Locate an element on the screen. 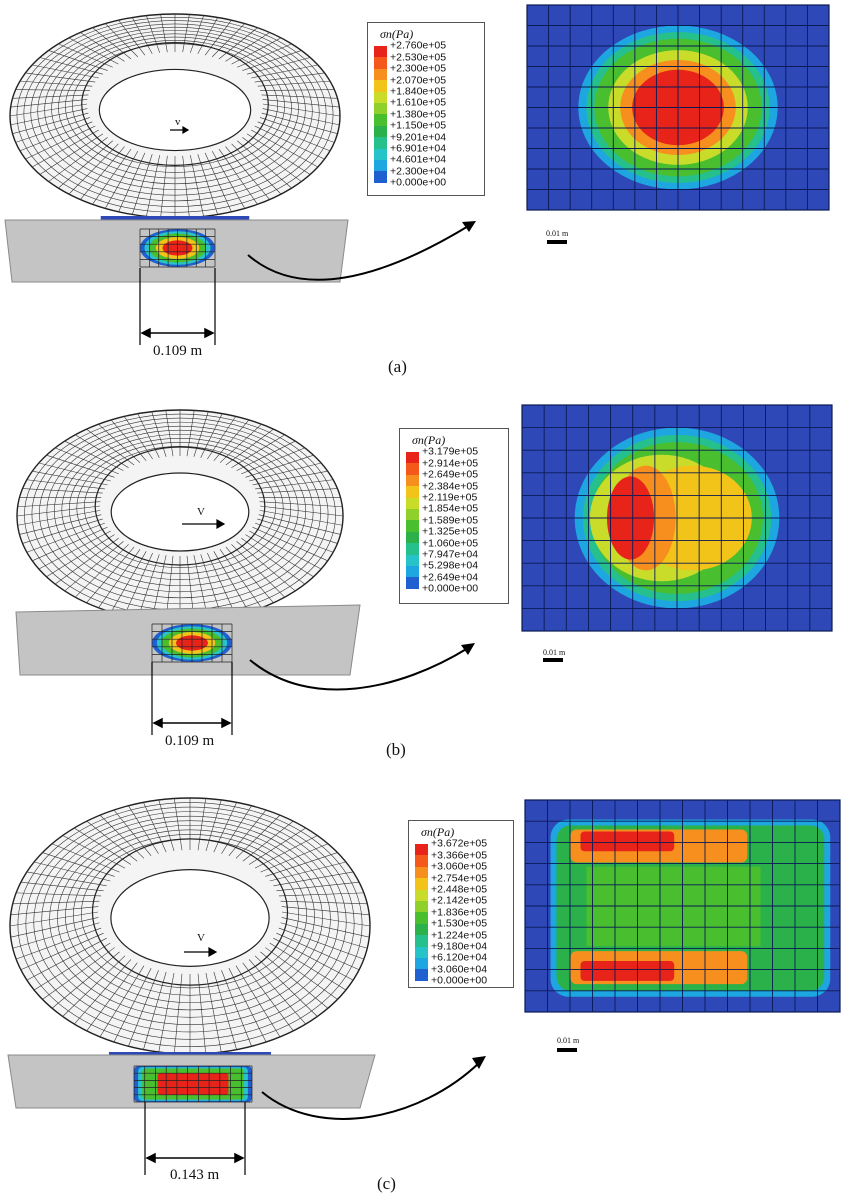 The image size is (850, 1194). legend-row: +2.300e+04 is located at coordinates (426, 174).